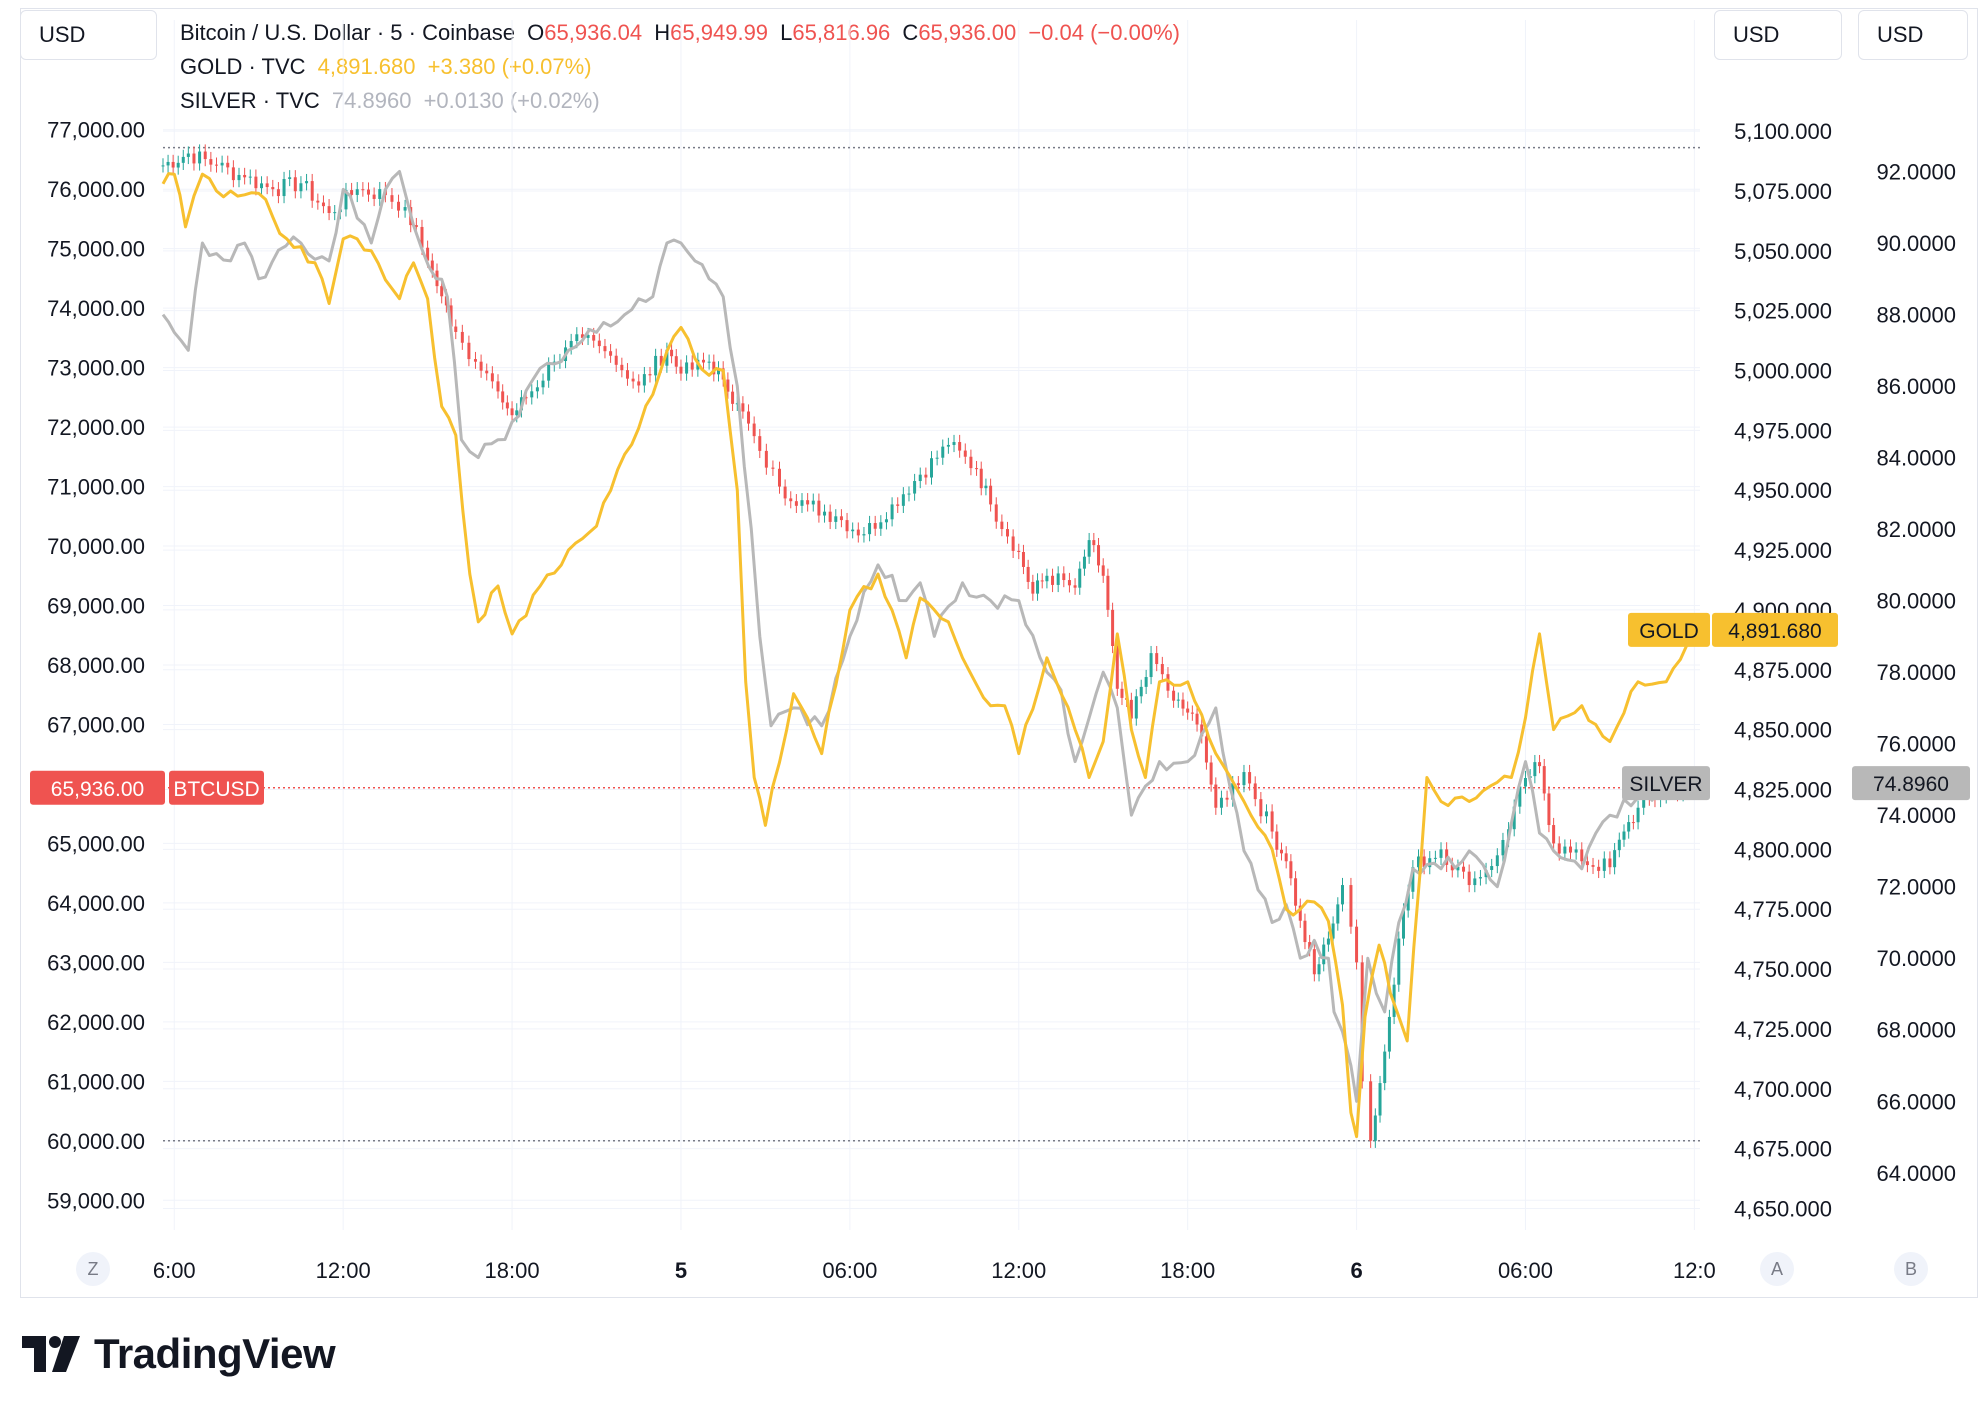 The image size is (1988, 1413). Describe the element at coordinates (1916, 887) in the screenshot. I see `silver-axis-tick: 72.0000` at that location.